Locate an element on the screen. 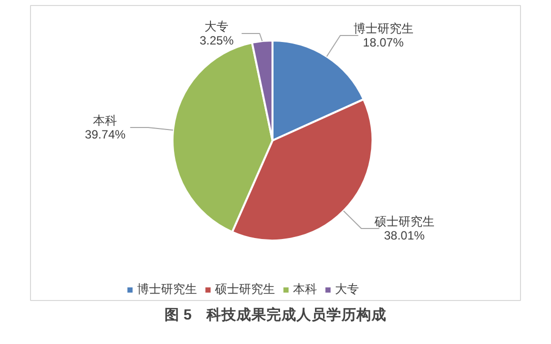  legend-label: 硕士研究生 is located at coordinates (245, 289).